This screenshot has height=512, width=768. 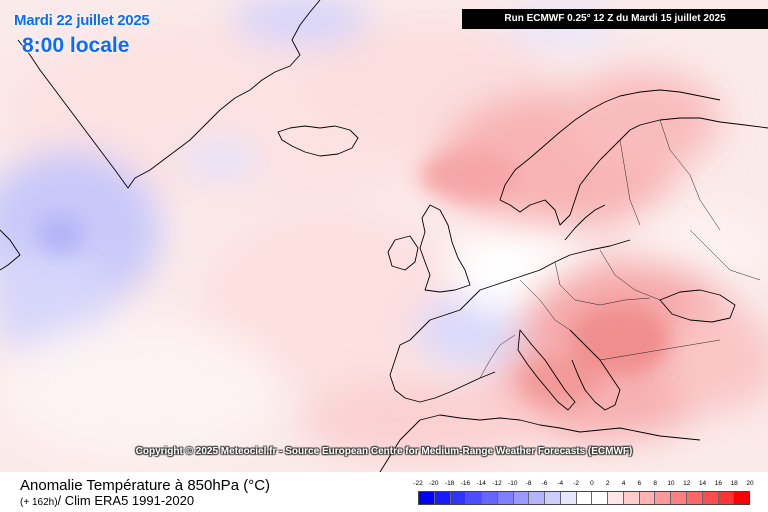 I want to click on scale-tick-label: 10, so click(x=671, y=483).